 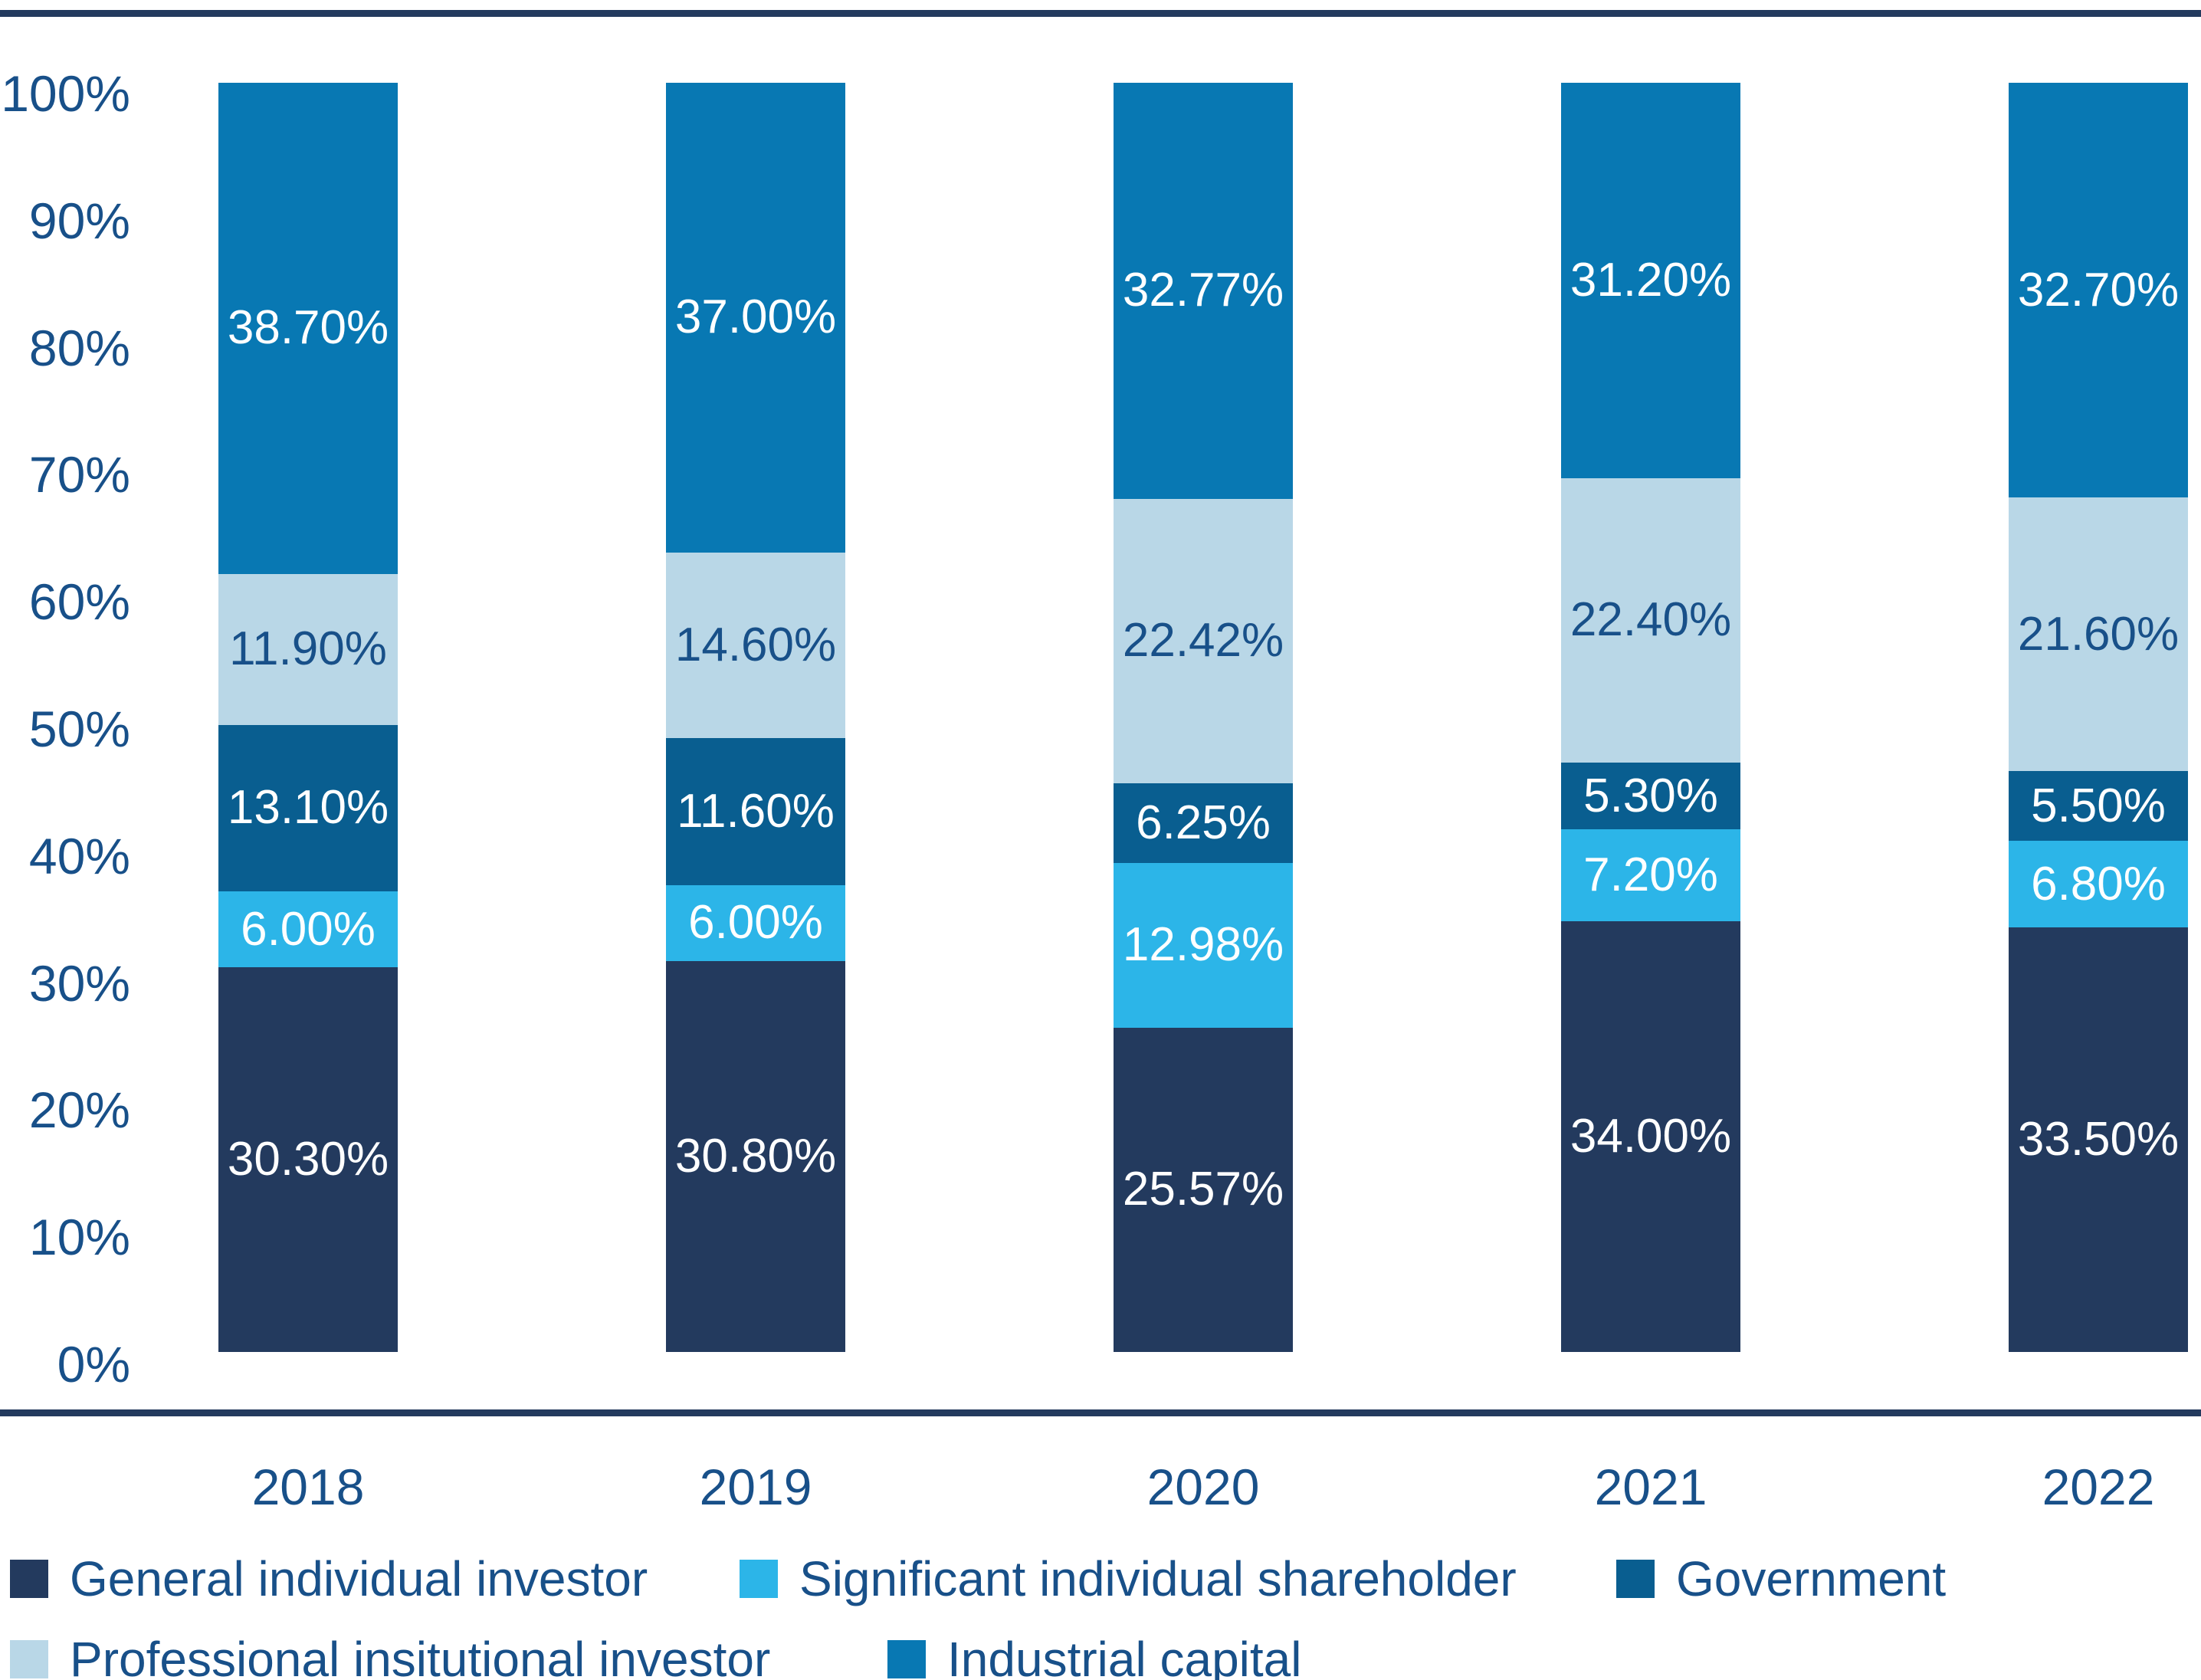 I want to click on bar-segment: 33.50%, so click(x=2098, y=1139).